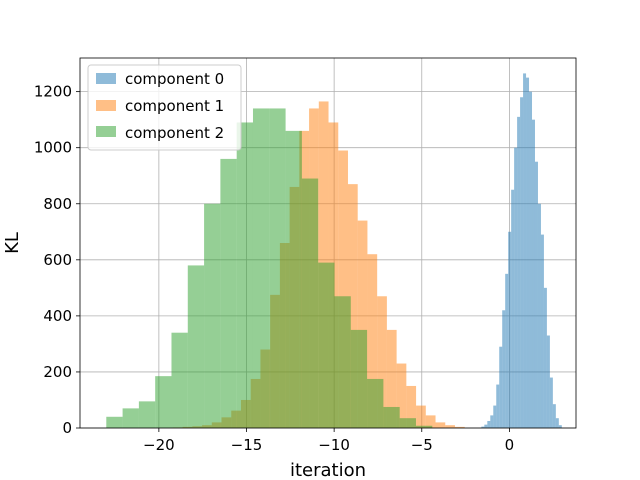 Image resolution: width=640 pixels, height=480 pixels. I want to click on y-axis-label: KL, so click(12, 243).